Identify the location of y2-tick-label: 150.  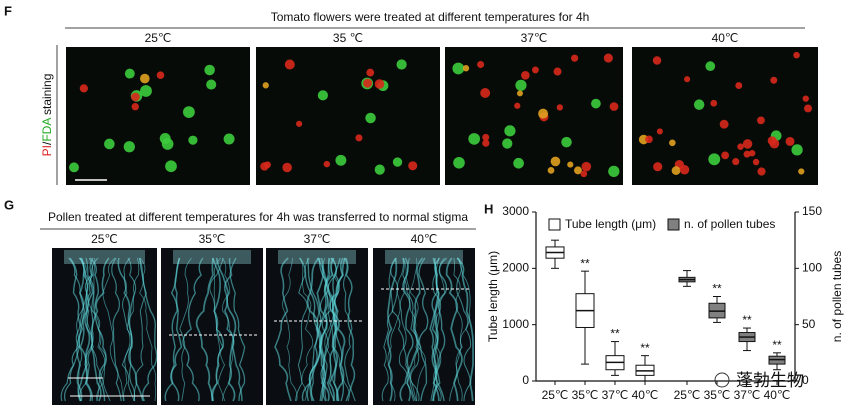
(812, 211).